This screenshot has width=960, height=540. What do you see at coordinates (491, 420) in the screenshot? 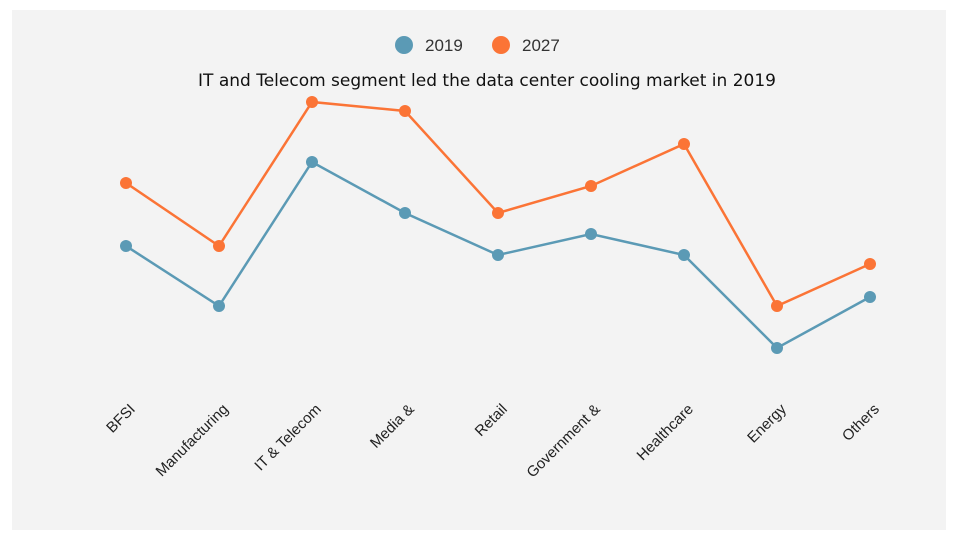
I see `x-tick-label: Retail` at bounding box center [491, 420].